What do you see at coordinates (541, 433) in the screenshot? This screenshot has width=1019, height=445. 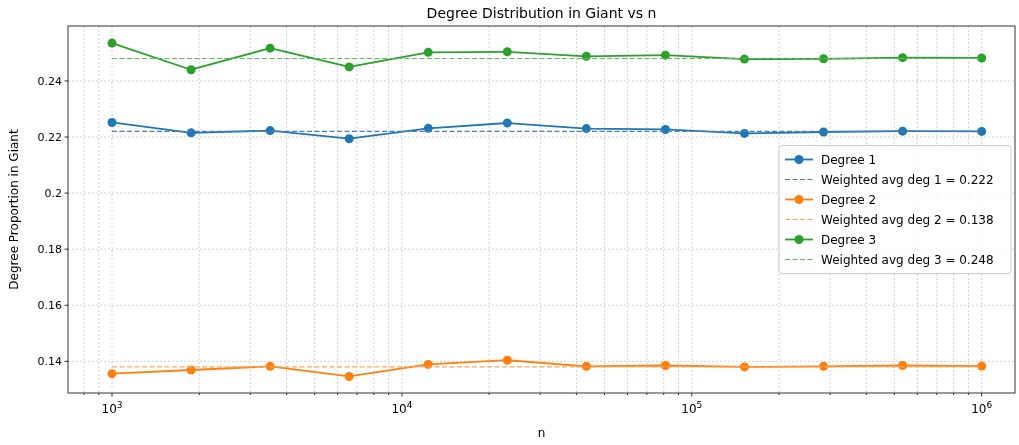 I see `x-axis-title: n` at bounding box center [541, 433].